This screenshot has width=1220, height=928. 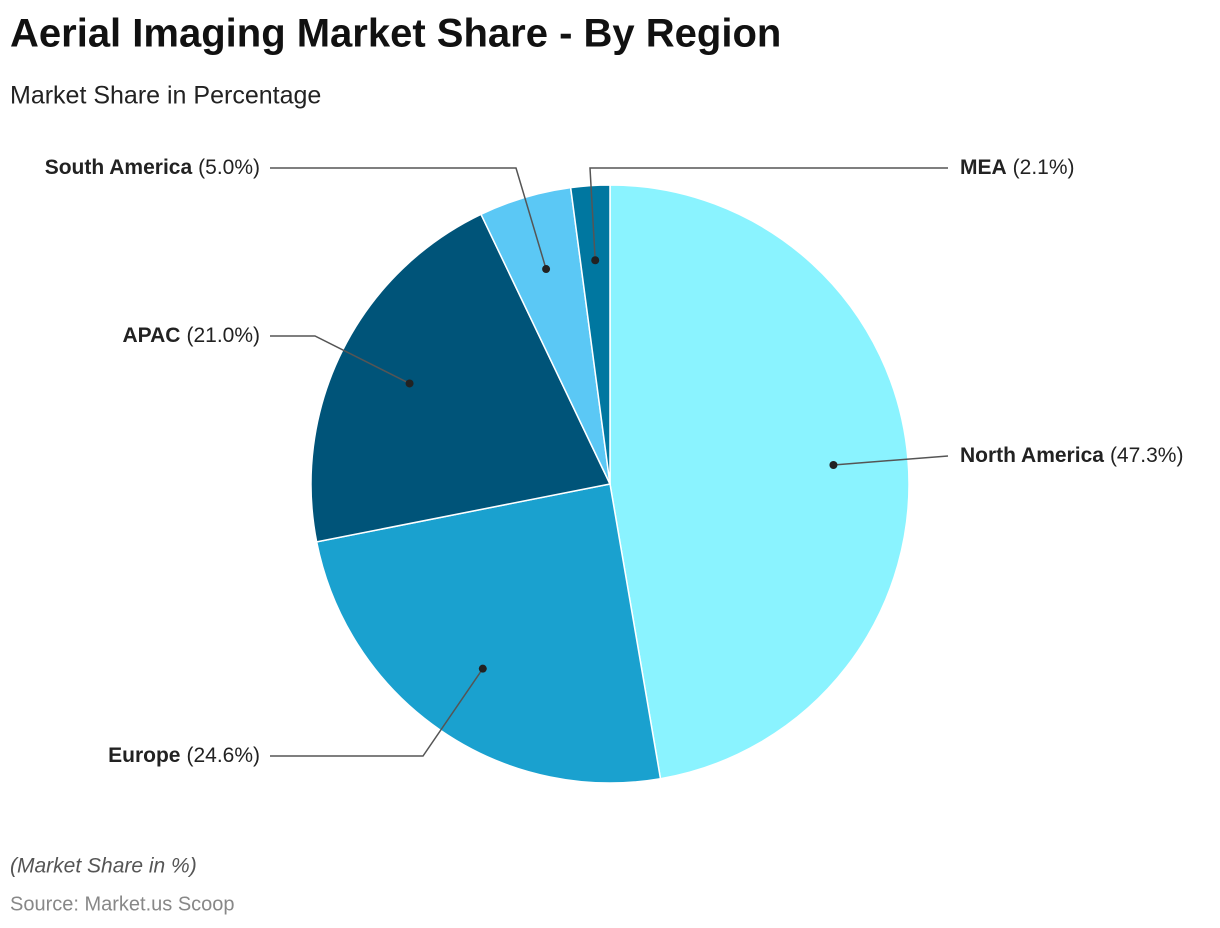 I want to click on label-name: South America, so click(x=119, y=167).